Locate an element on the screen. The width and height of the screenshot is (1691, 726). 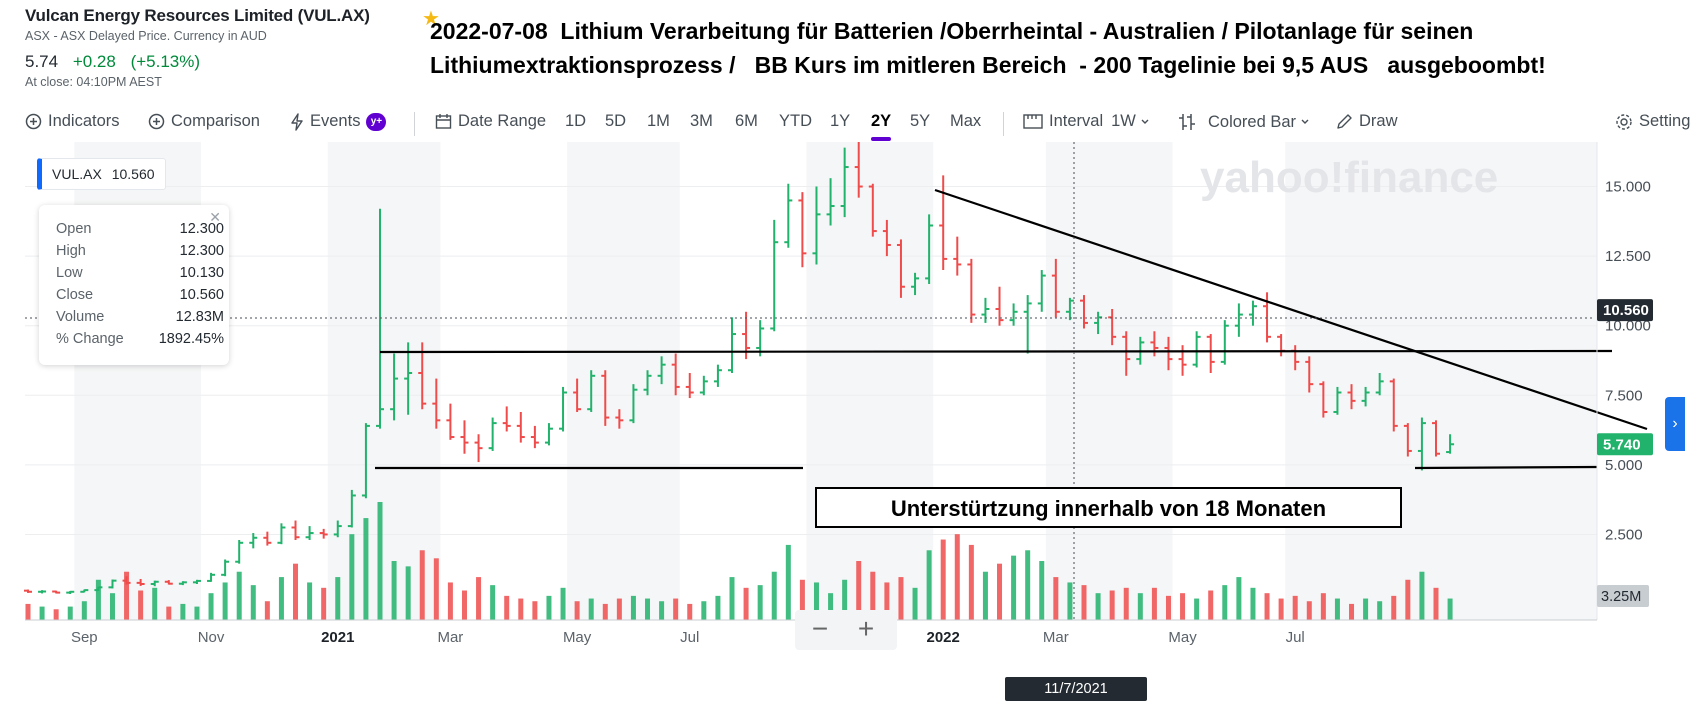
range-6m: 6M is located at coordinates (746, 121).